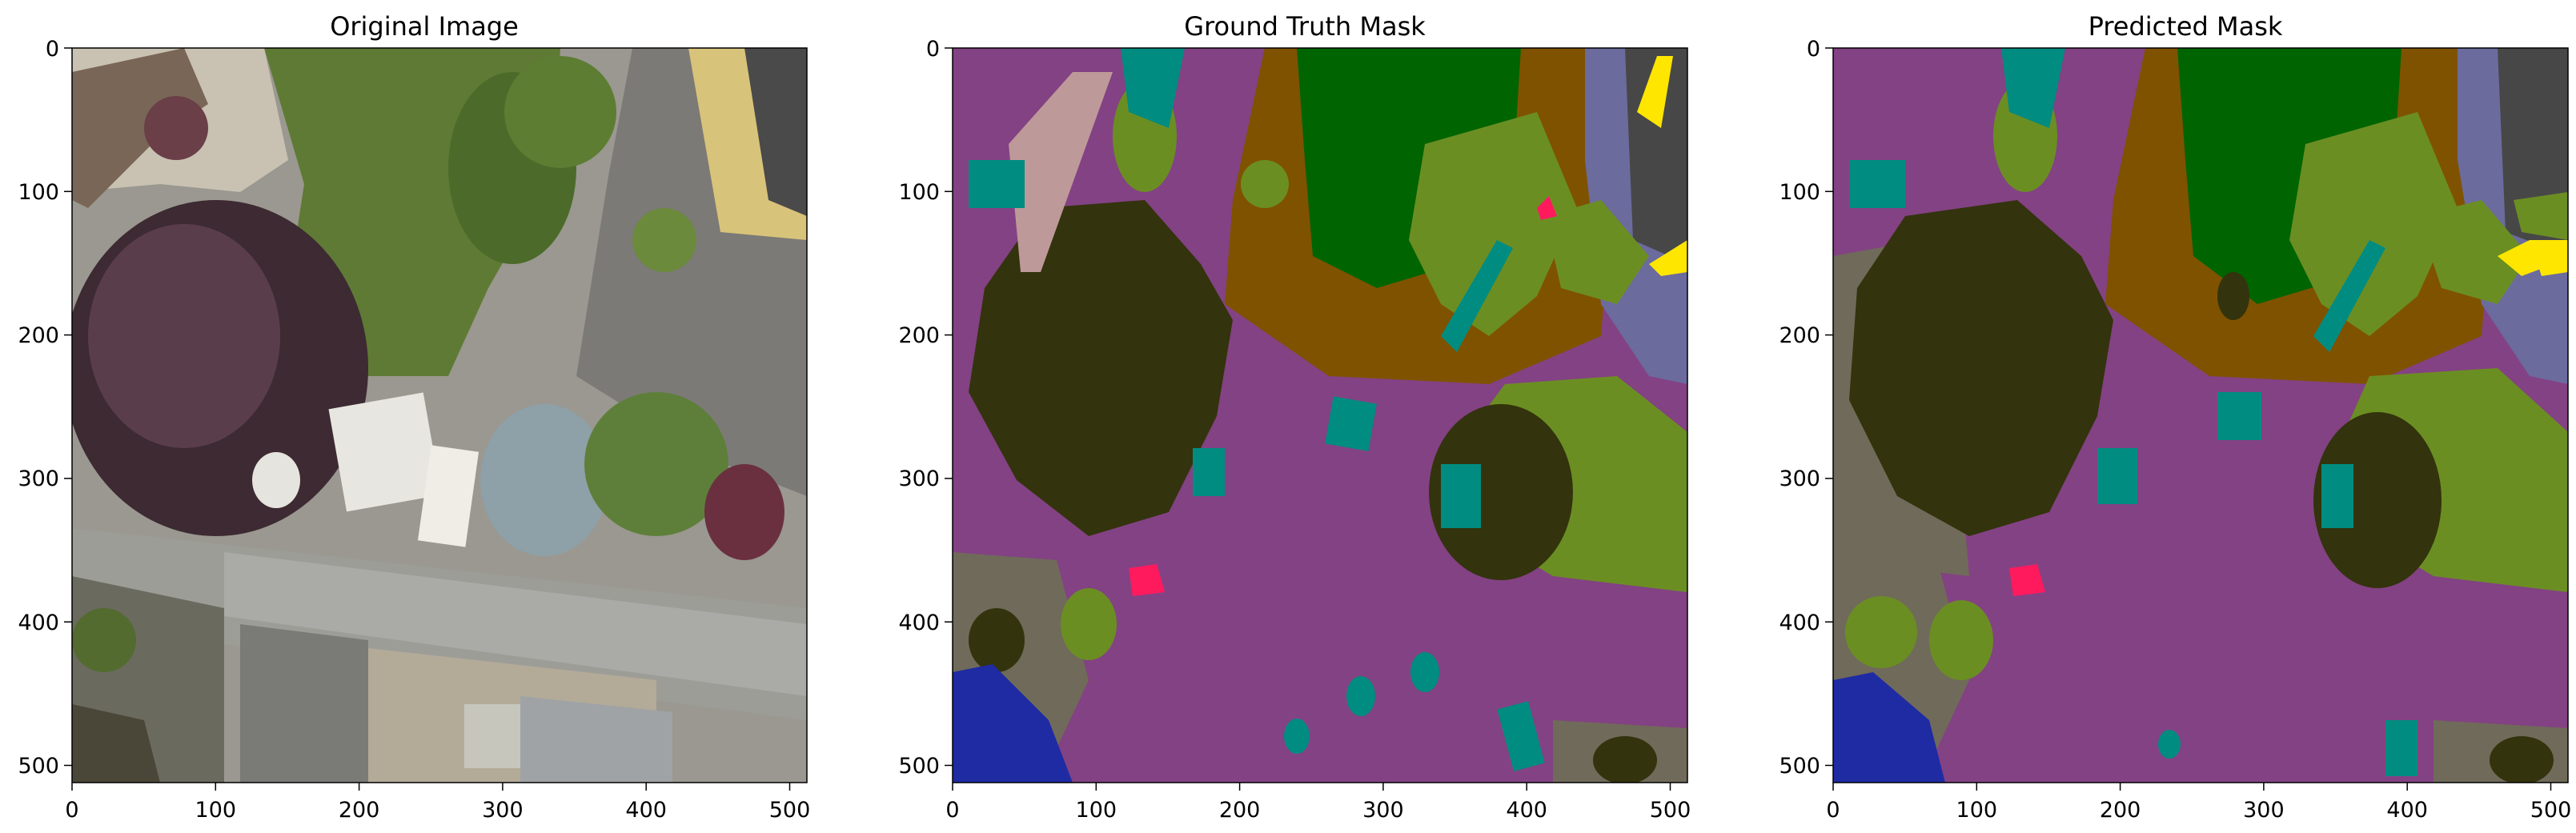 The height and width of the screenshot is (833, 2576). I want to click on panel-title-predicted: Predicted Mask, so click(2186, 26).